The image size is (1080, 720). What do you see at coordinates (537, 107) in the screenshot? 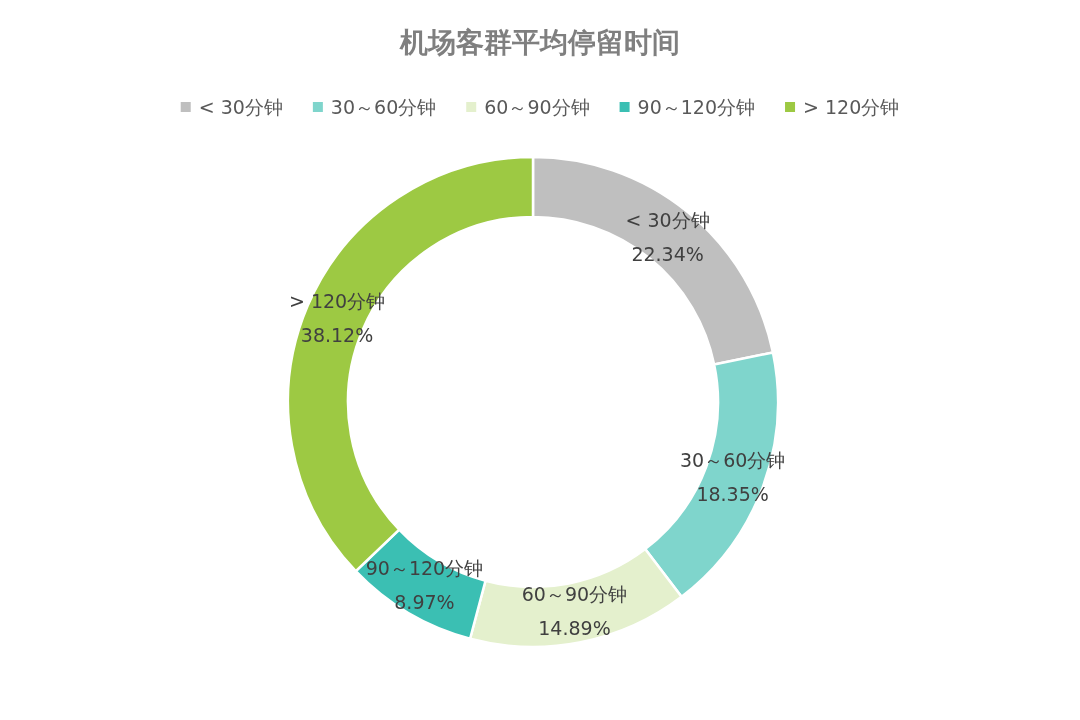
I see `legend-label: 60～90分钟` at bounding box center [537, 107].